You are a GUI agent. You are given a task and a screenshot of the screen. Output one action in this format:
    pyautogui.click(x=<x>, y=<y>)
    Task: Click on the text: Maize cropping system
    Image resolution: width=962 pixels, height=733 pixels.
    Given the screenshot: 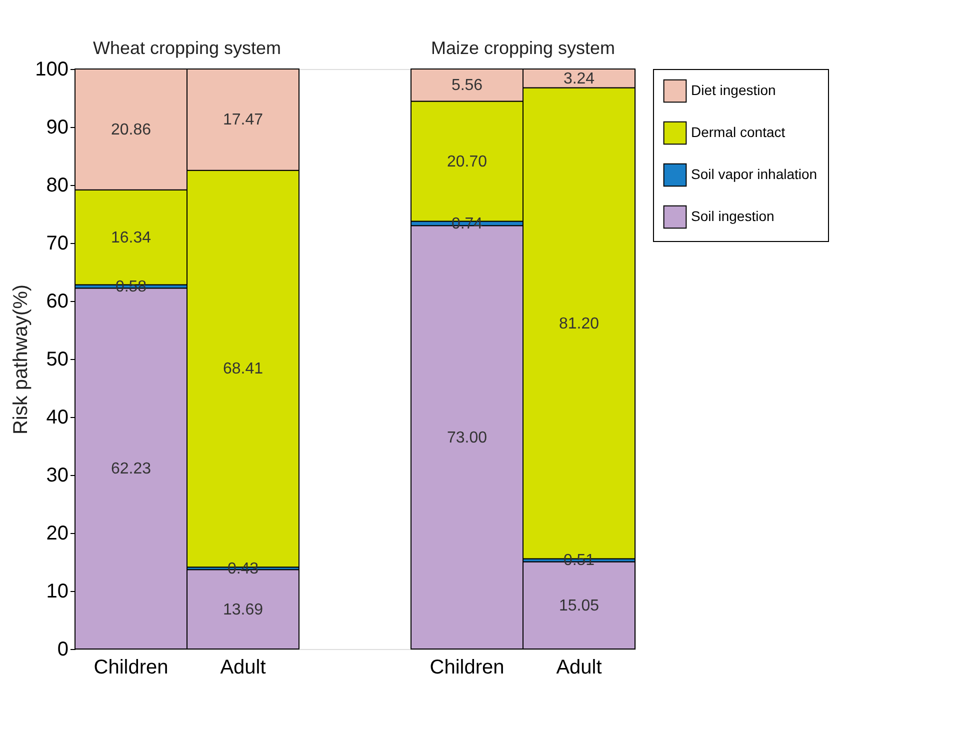 What is the action you would take?
    pyautogui.click(x=523, y=48)
    